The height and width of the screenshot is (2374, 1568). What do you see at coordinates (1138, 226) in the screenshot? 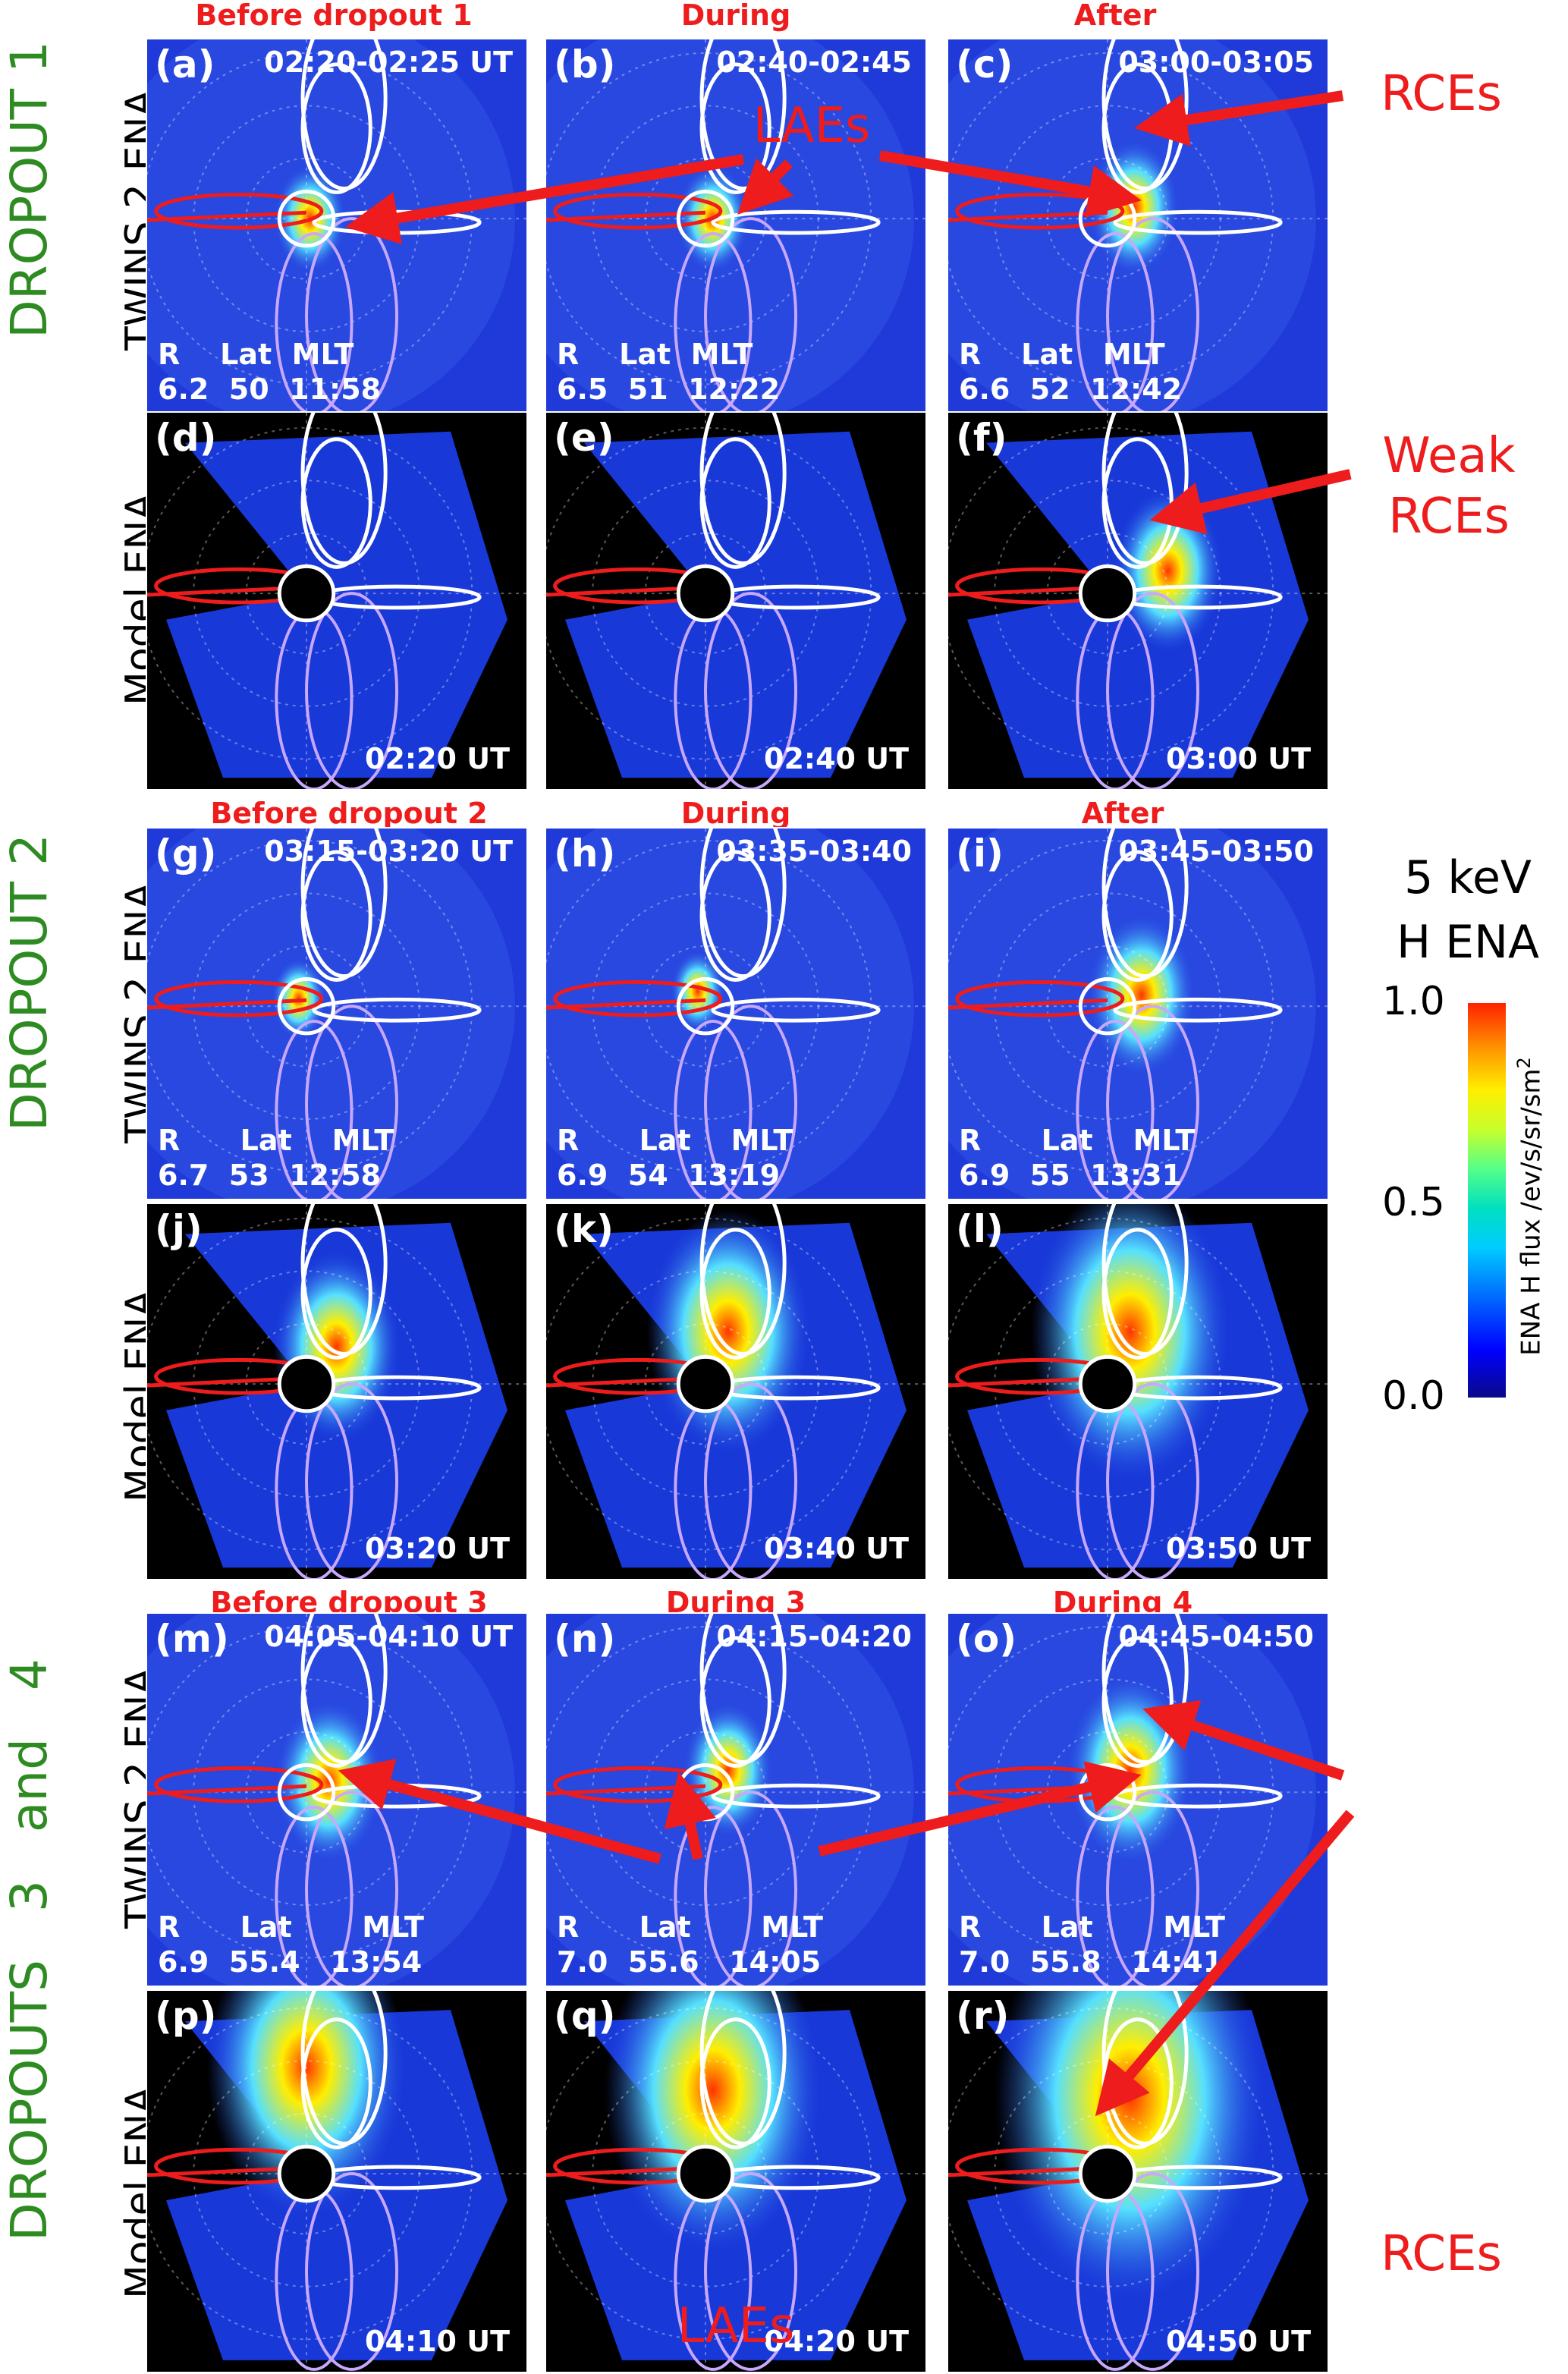
I see `twins-ena-panel-c: (c) 03:00-03:05 R Lat MLT 6.6 52 12:42` at bounding box center [1138, 226].